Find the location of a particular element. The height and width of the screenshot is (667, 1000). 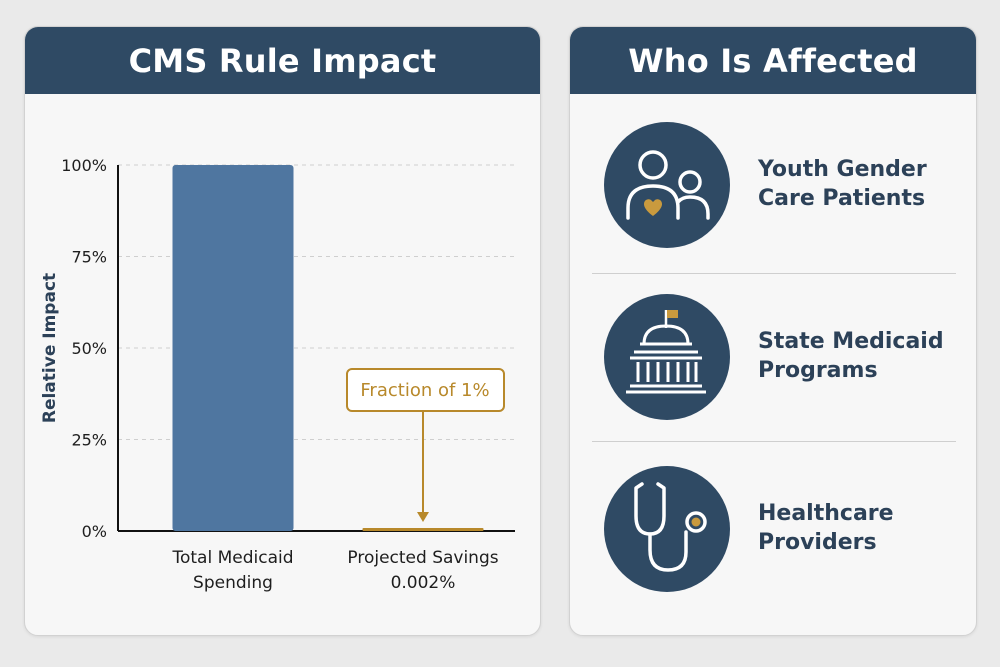

affected-item-patients: Youth Gender Care Patients is located at coordinates (773, 197).